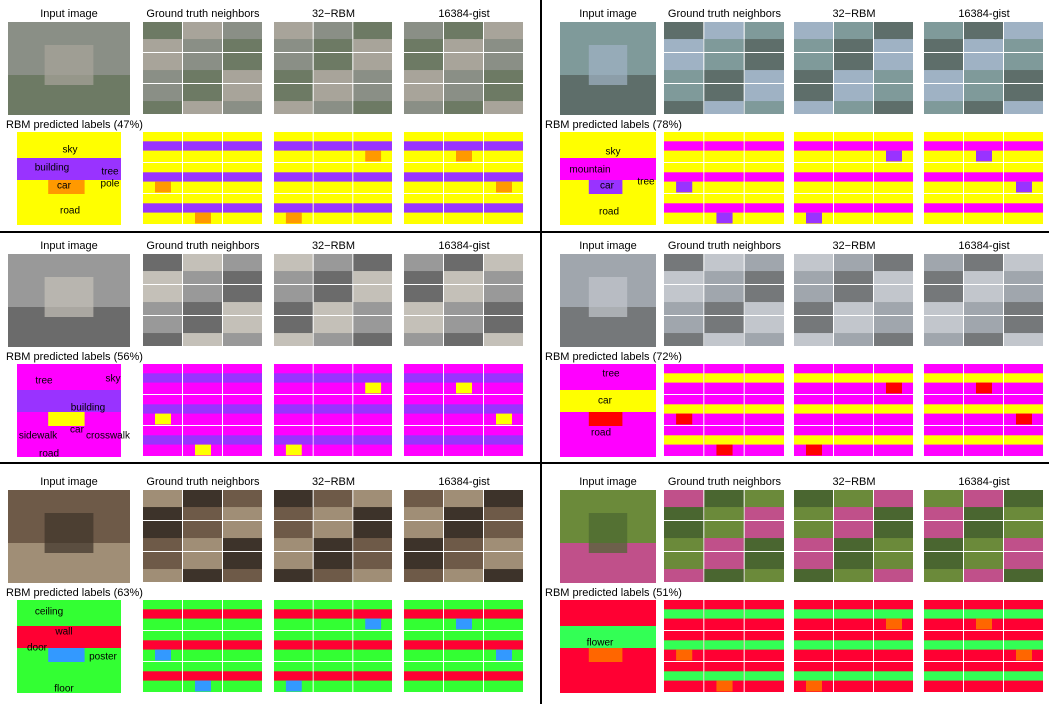  Describe the element at coordinates (608, 533) in the screenshot. I see `input-image-detail` at that location.